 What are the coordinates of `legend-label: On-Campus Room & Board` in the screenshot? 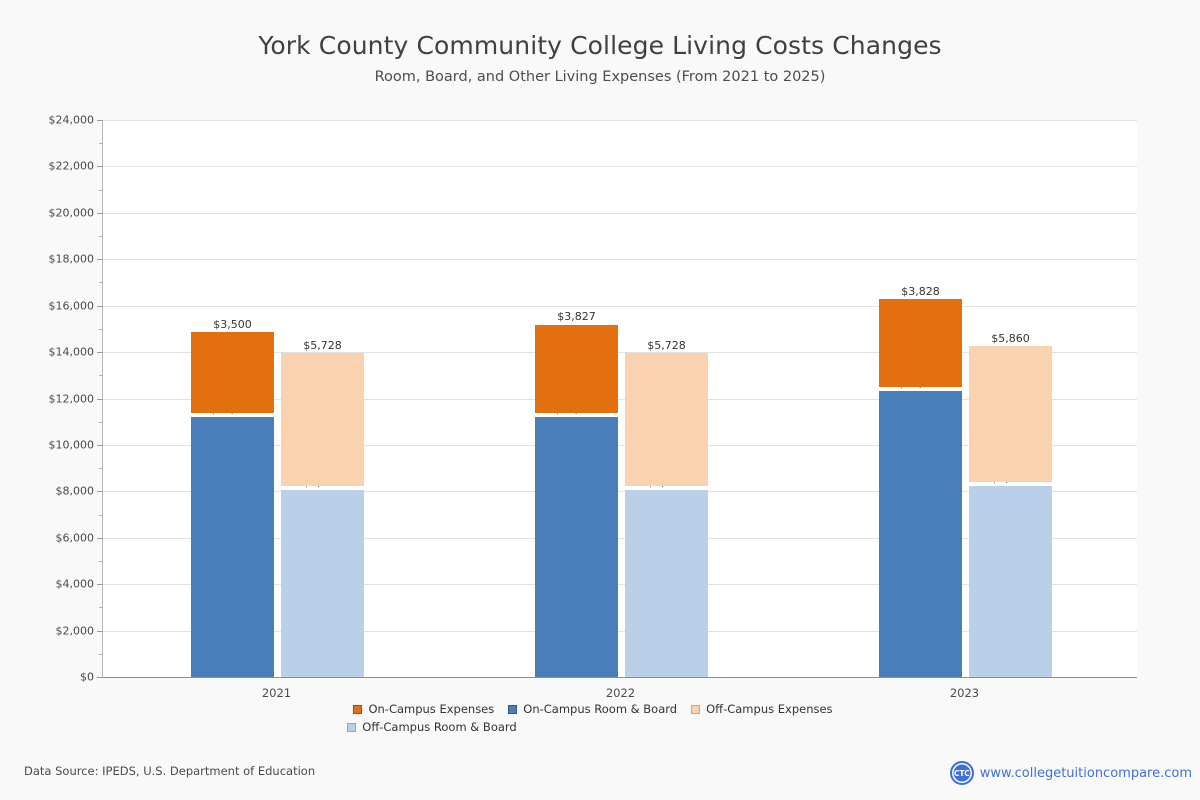 It's located at (600, 709).